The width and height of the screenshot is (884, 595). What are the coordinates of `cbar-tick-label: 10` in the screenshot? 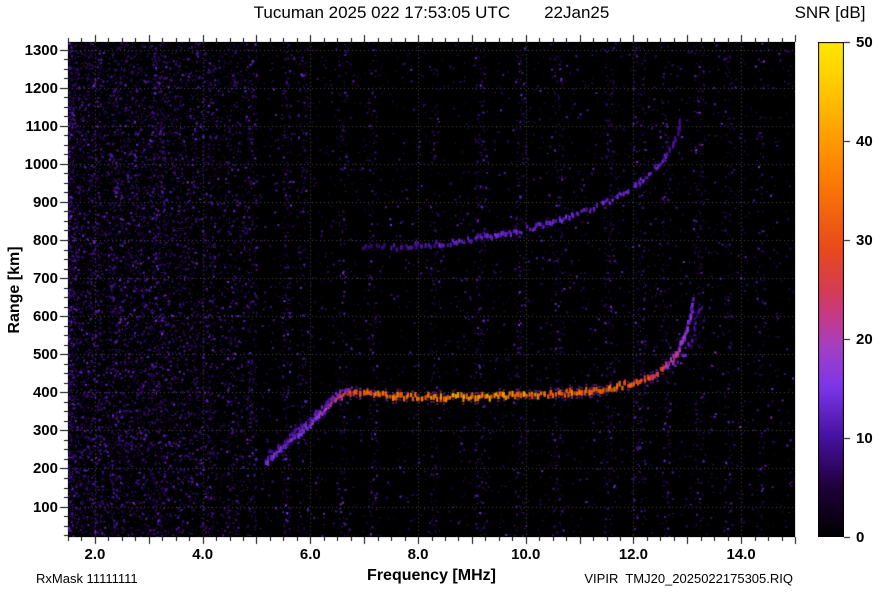 It's located at (864, 438).